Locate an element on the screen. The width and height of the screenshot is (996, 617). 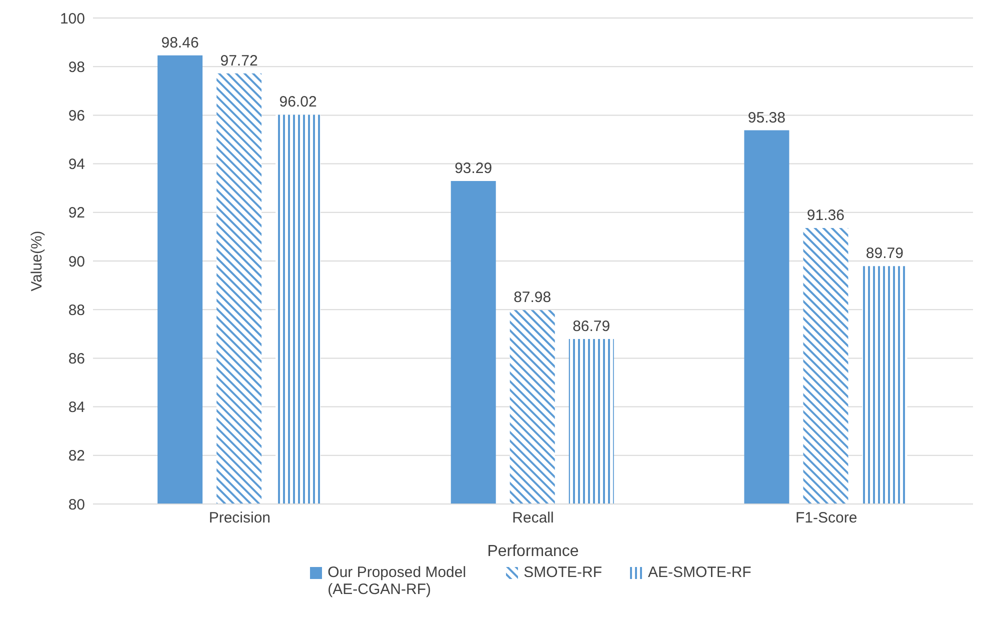
legend-label: AE-SMOTE-RF is located at coordinates (700, 572).